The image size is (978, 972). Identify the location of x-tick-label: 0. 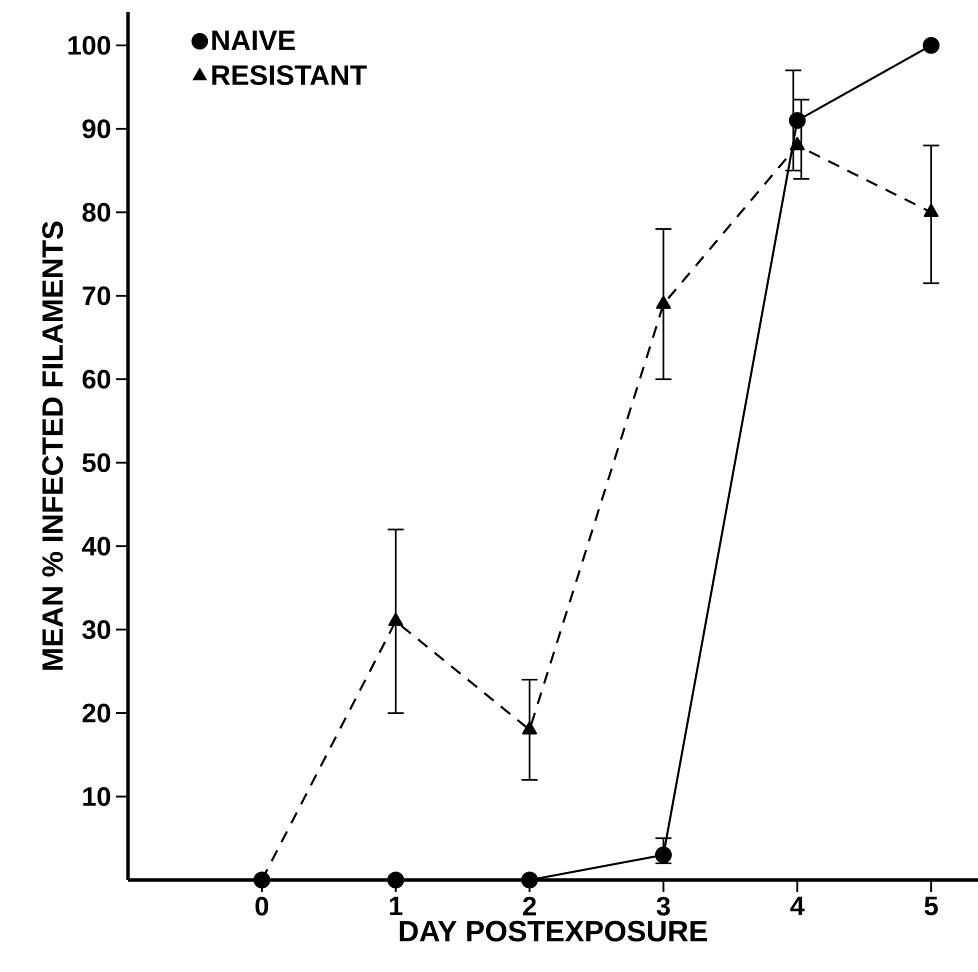
(261, 906).